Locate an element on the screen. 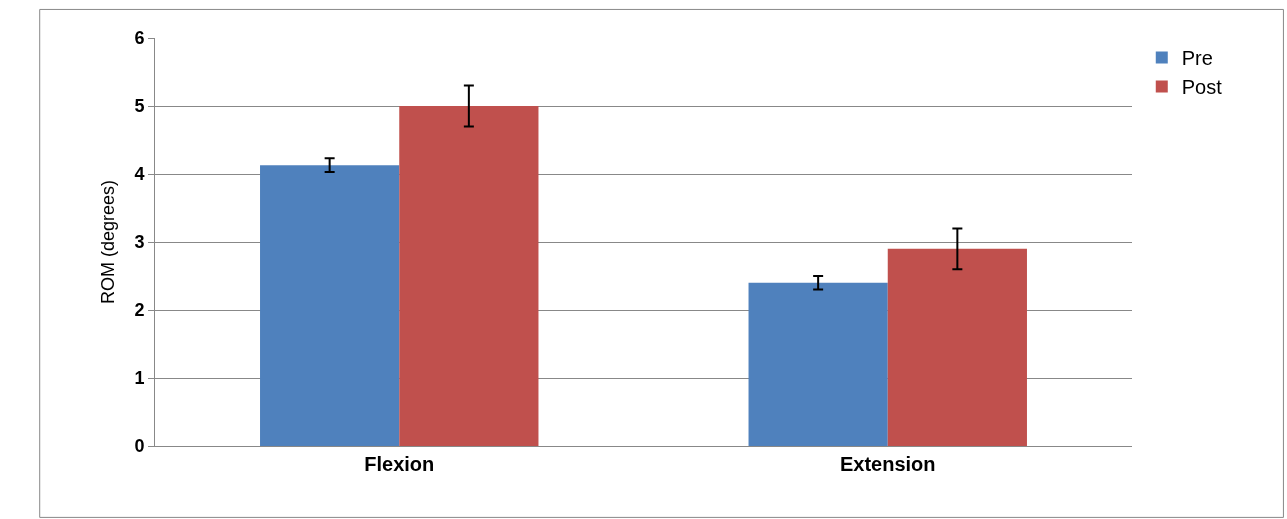 This screenshot has width=1287, height=519. x-tick-label: Flexion is located at coordinates (399, 464).